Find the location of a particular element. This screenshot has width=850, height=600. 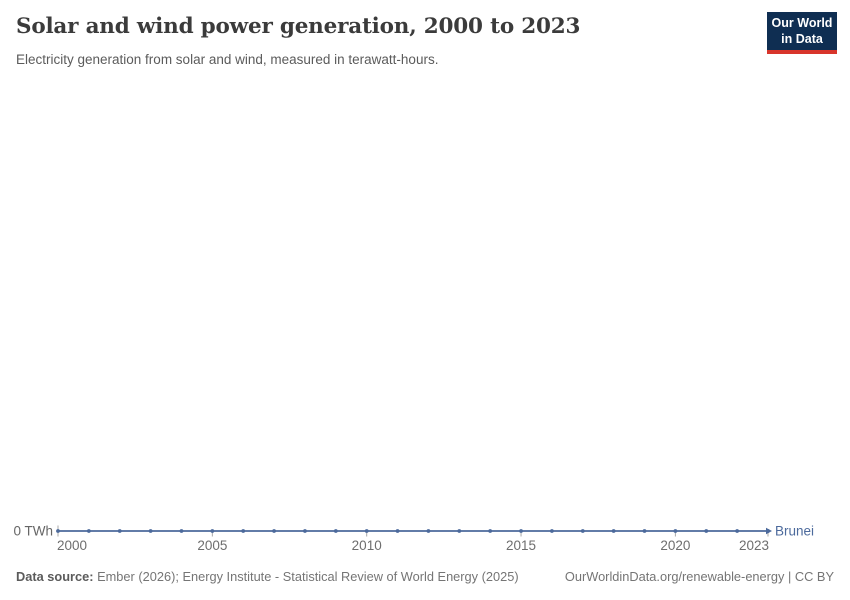

data-point-2008 is located at coordinates (305, 531).